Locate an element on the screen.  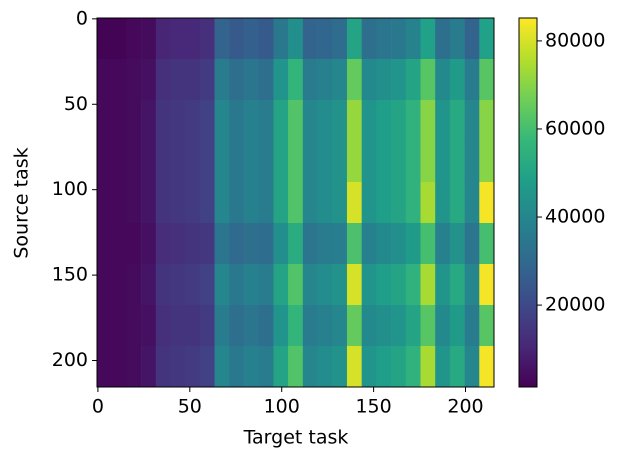
y-tick-label: 100 is located at coordinates (70, 189).